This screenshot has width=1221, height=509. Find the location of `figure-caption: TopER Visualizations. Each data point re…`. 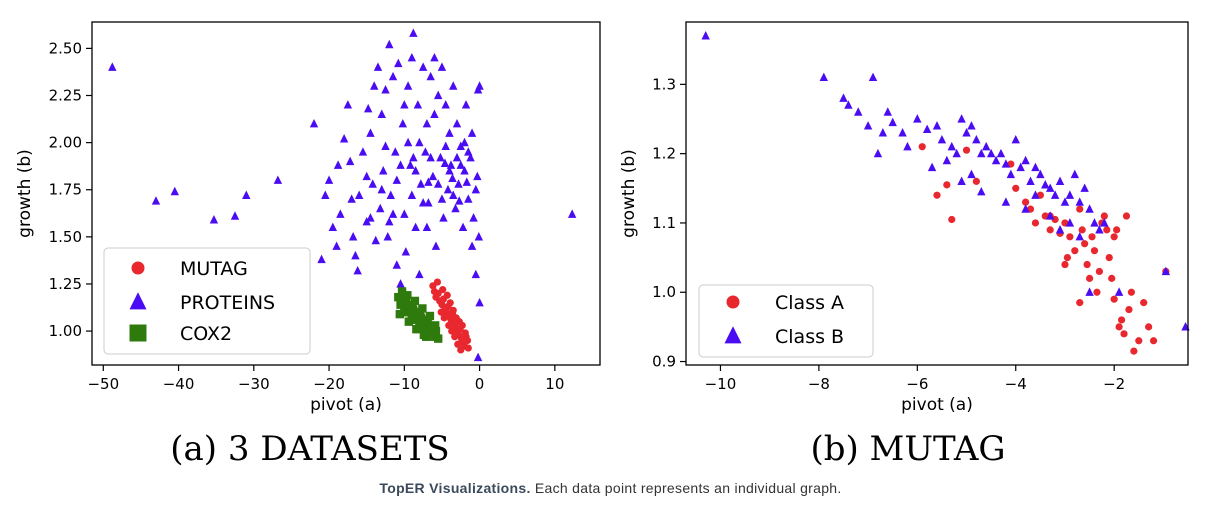

figure-caption: TopER Visualizations. Each data point re… is located at coordinates (610, 488).